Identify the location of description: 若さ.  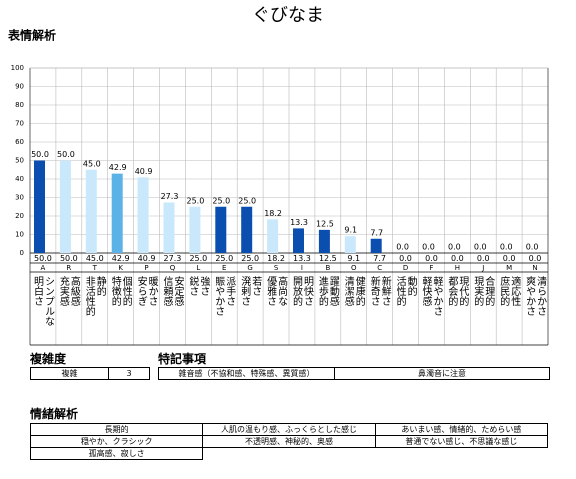
(256, 285).